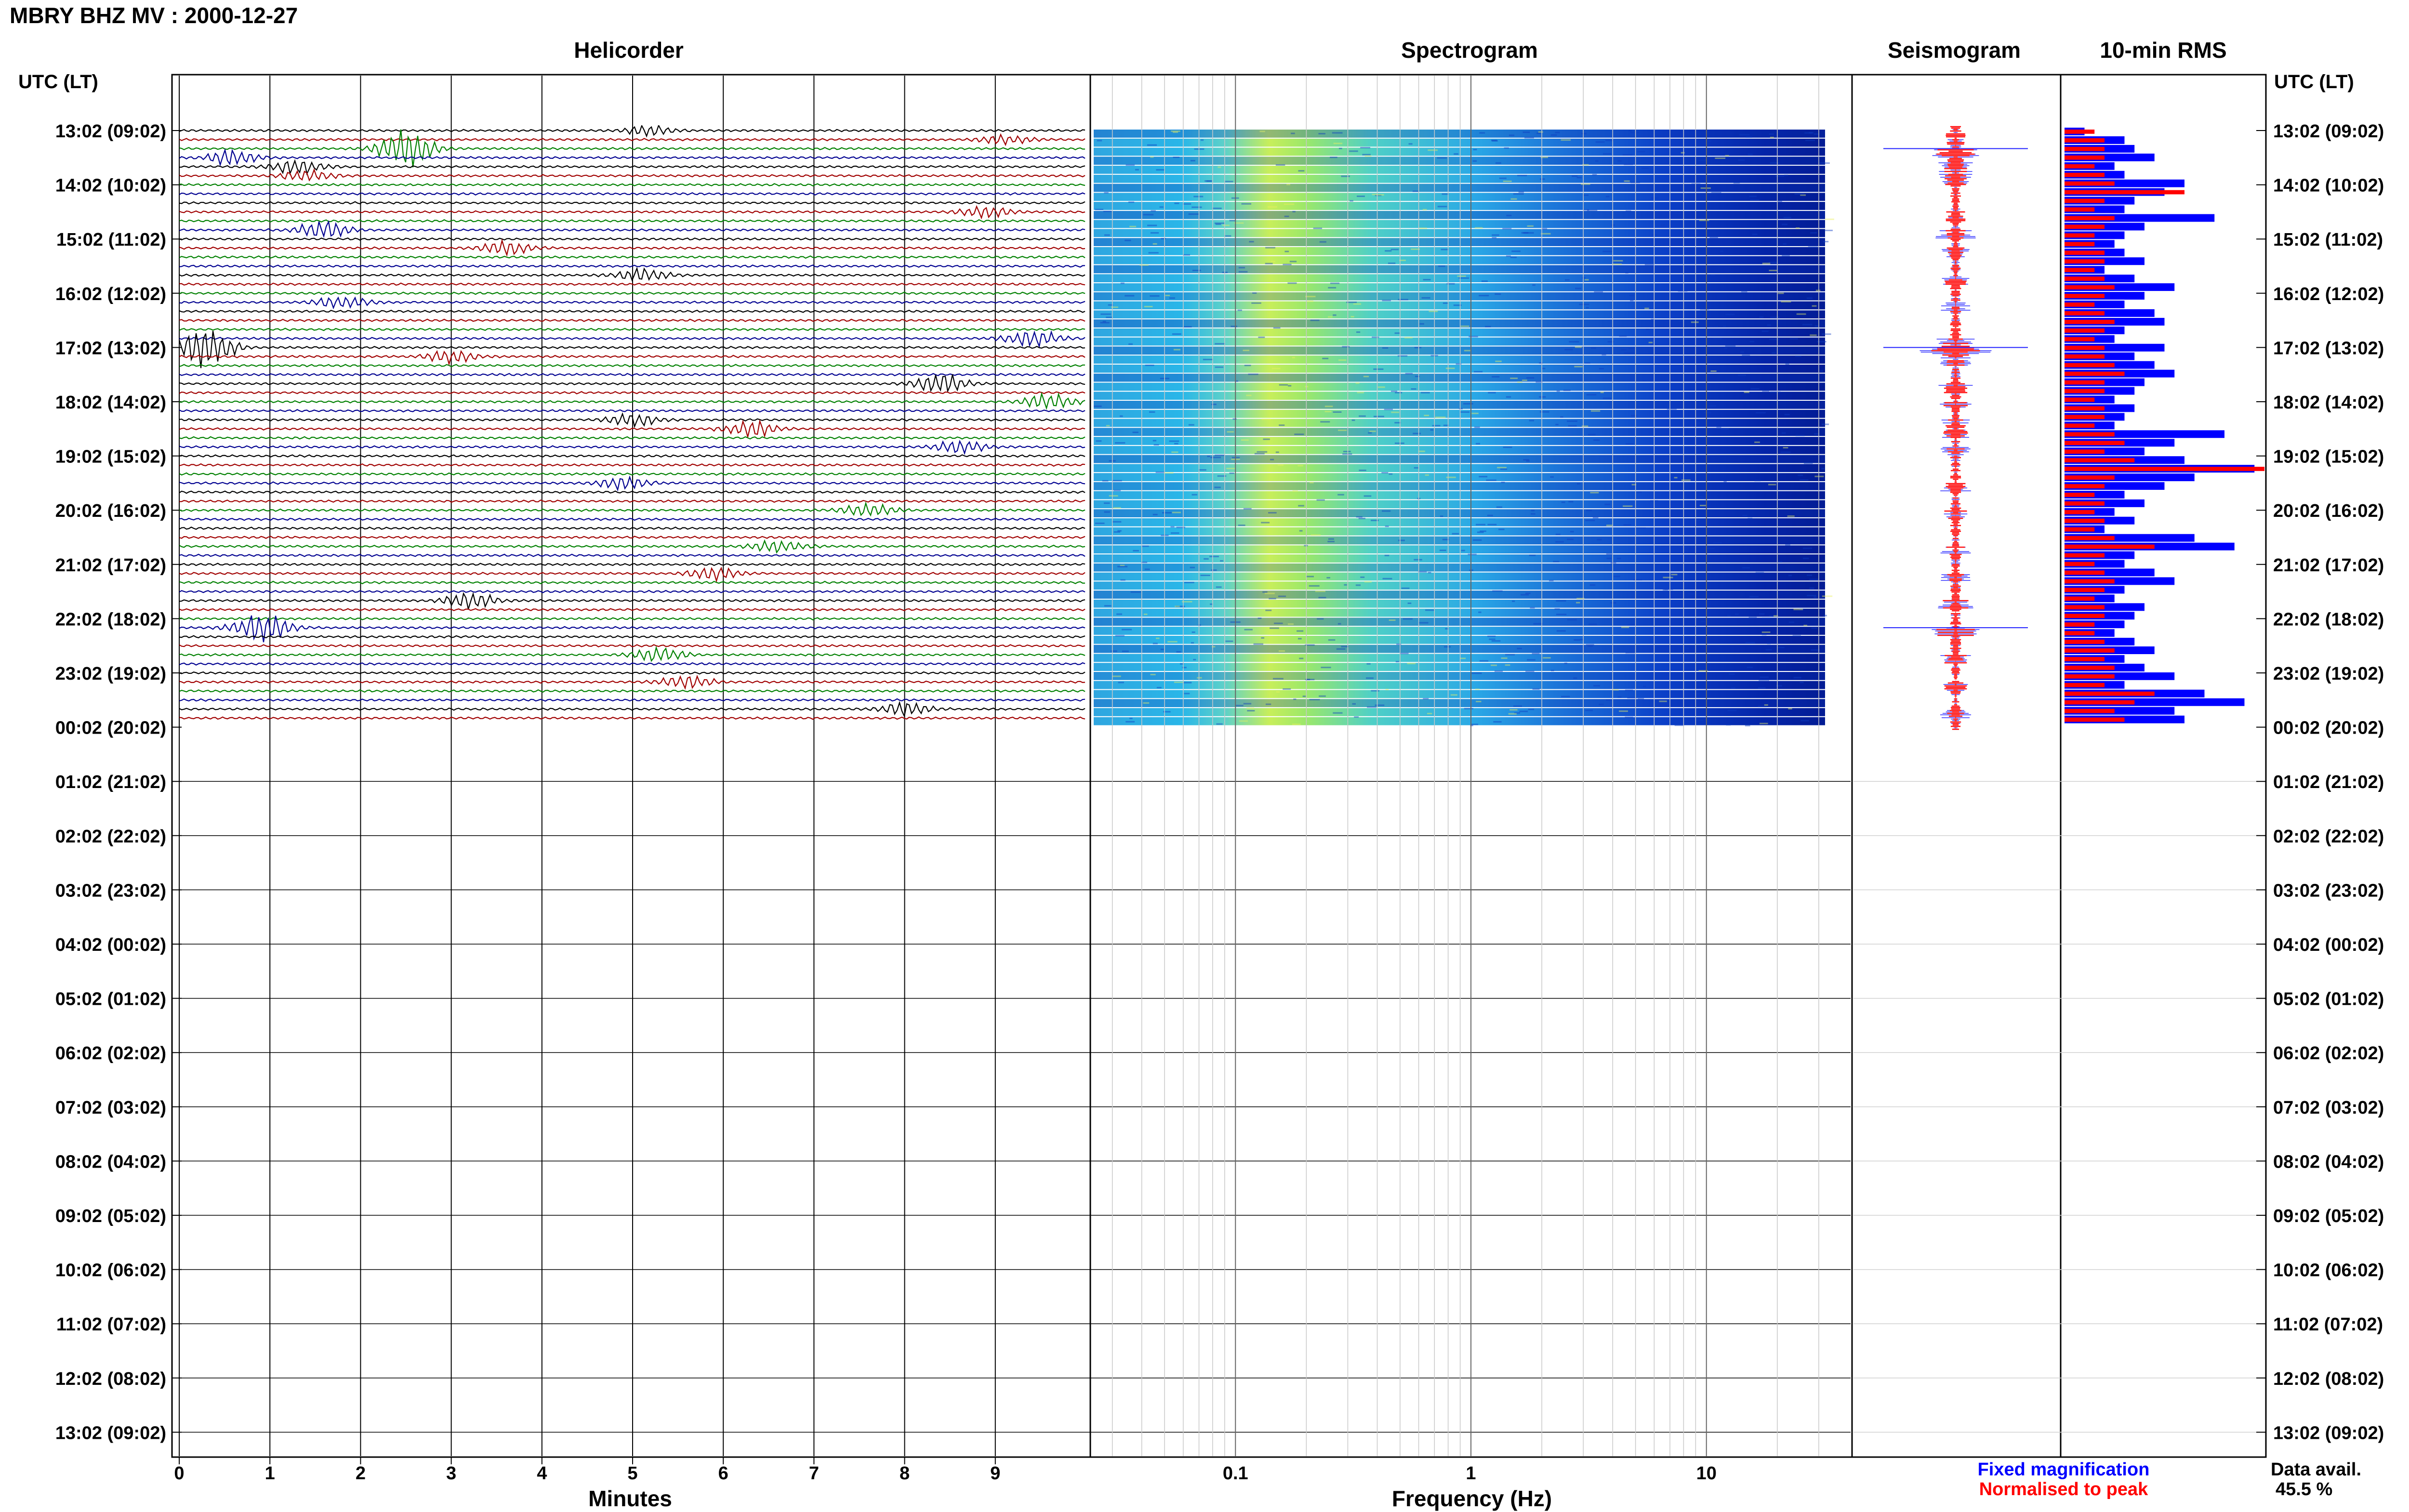 This screenshot has height=1512, width=2409. I want to click on hour-label-right: 15:02 (11:02), so click(2328, 240).